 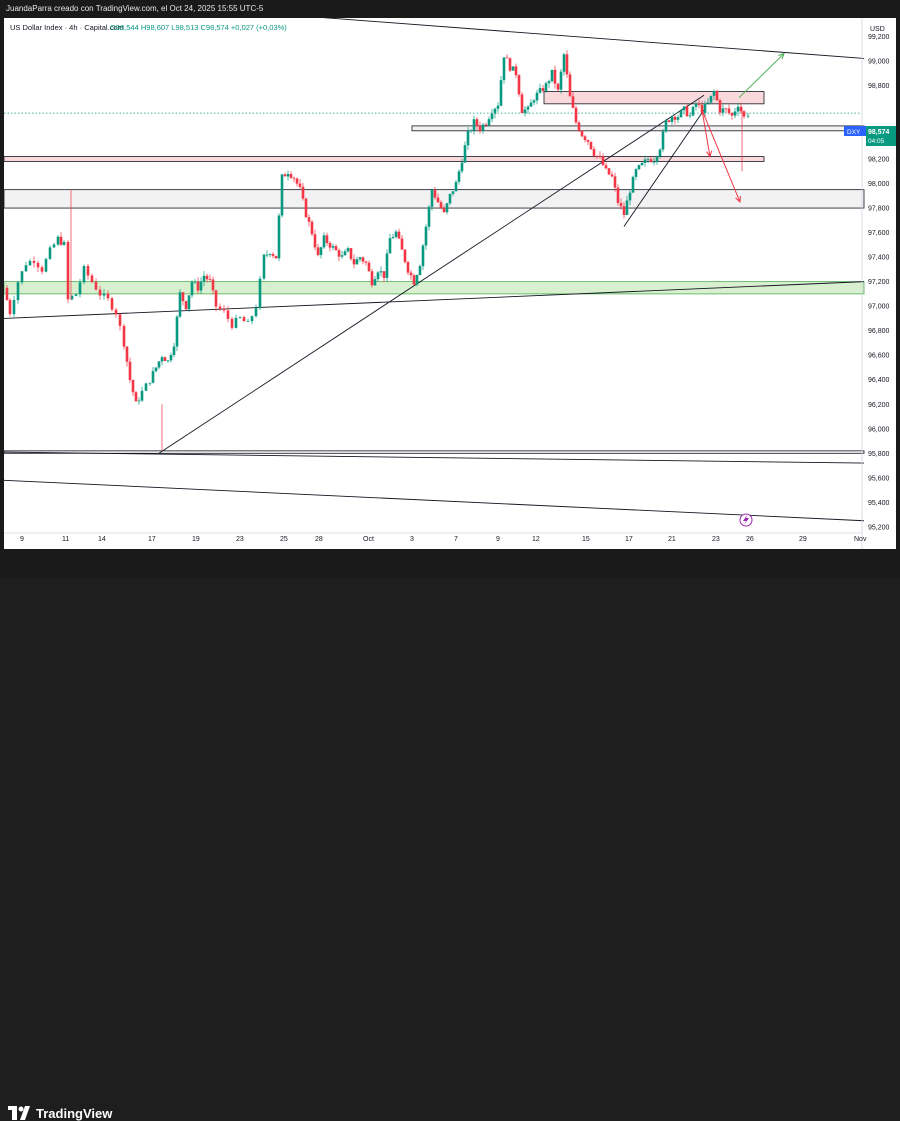 I want to click on price-tick-label: 96,800, so click(x=879, y=331).